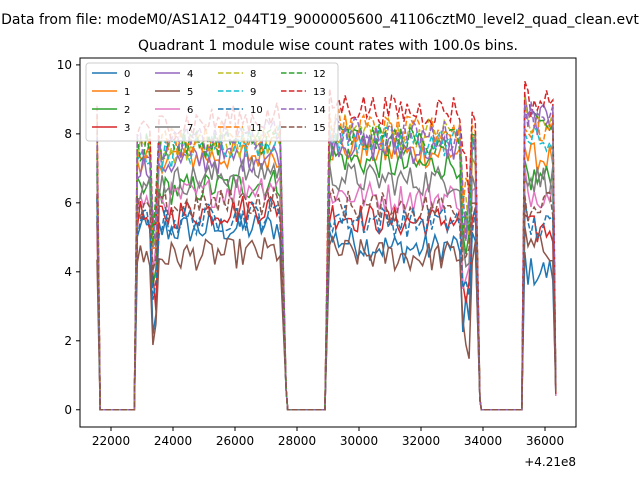  I want to click on x-tick-label: 34000, so click(483, 441).